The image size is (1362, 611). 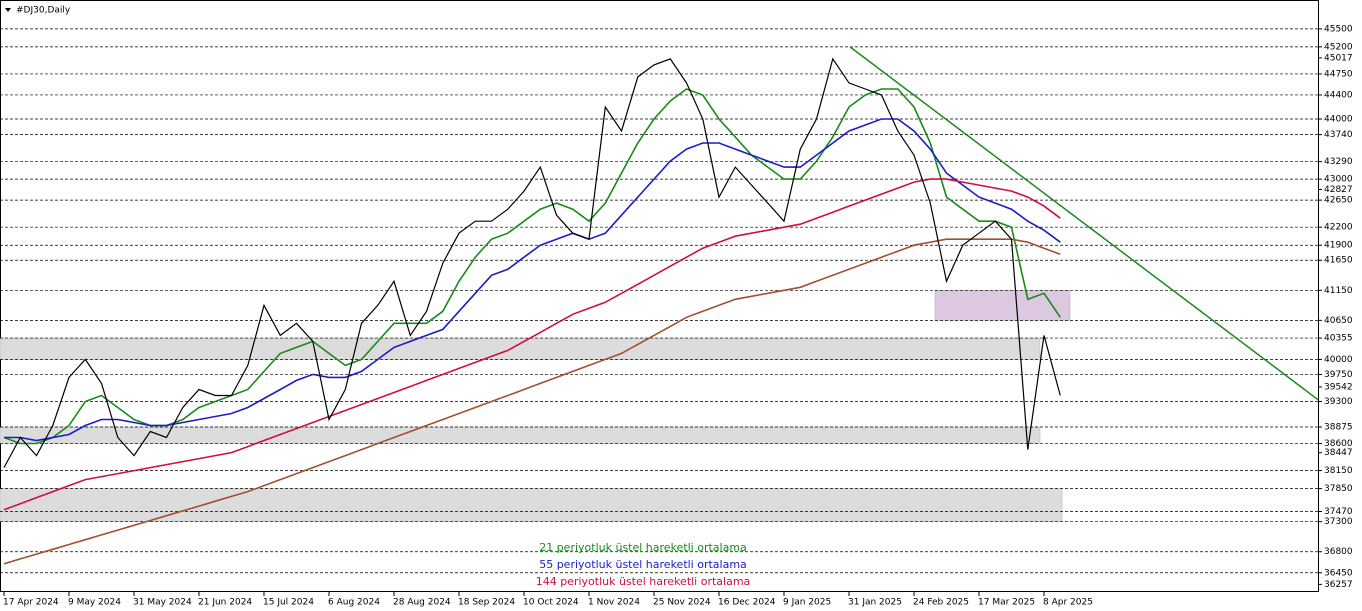 I want to click on y-tick-label: 40000, so click(x=1338, y=360).